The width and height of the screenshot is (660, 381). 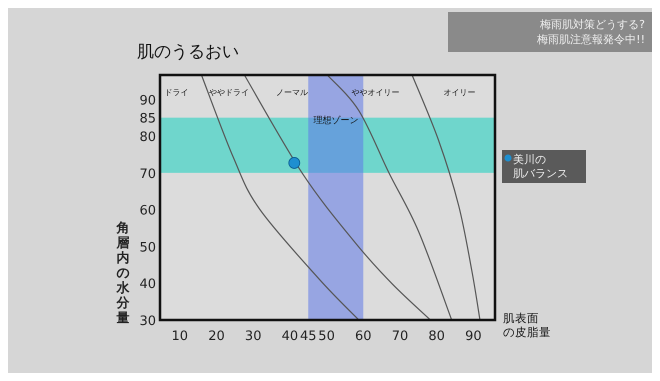 I want to click on y-tick-label: 60, so click(x=147, y=211).